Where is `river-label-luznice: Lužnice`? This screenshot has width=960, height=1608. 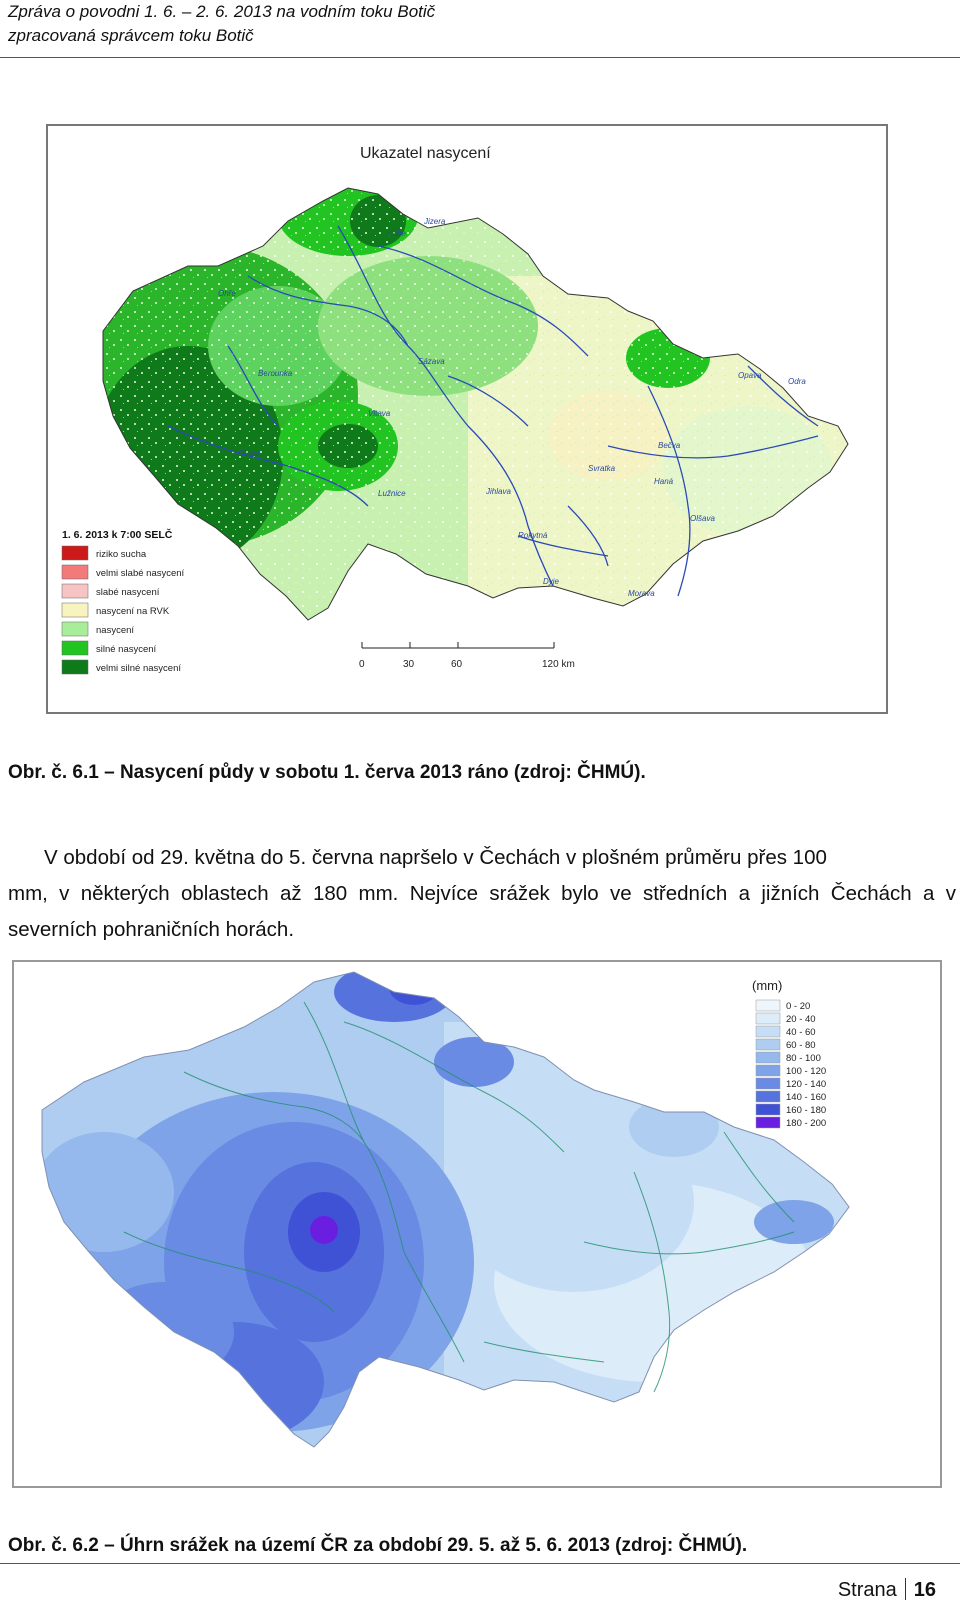
river-label-luznice: Lužnice is located at coordinates (392, 493).